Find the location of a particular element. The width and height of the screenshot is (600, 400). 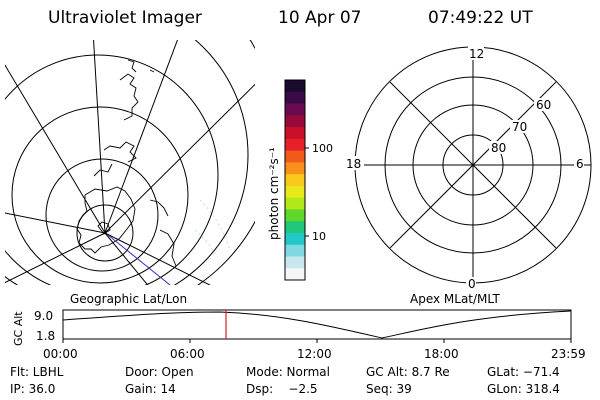

info-ip: IP: 36.0 is located at coordinates (33, 389).